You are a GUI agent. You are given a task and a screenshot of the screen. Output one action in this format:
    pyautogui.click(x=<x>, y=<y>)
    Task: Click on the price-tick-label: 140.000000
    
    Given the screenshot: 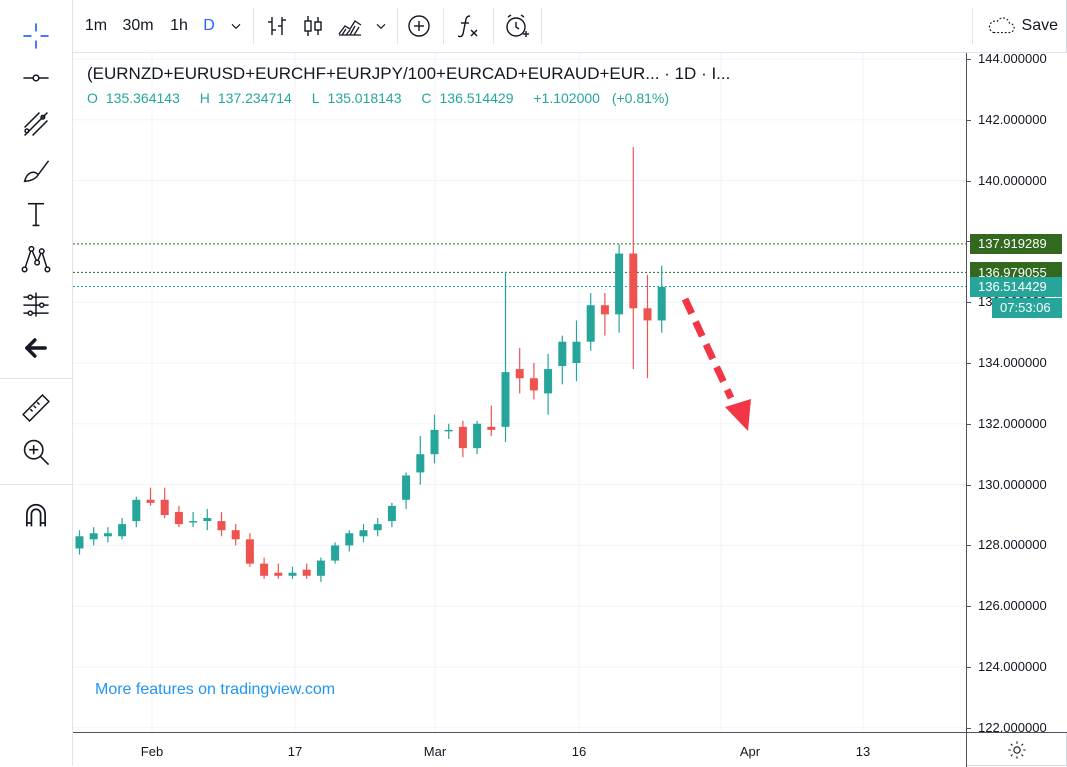 What is the action you would take?
    pyautogui.click(x=1012, y=180)
    